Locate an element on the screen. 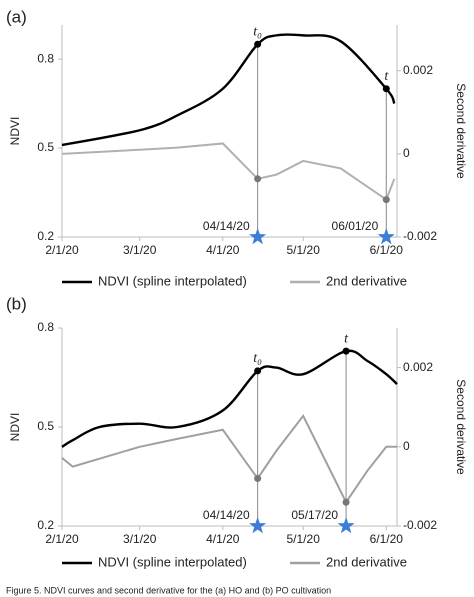 The image size is (474, 597). panel-label: (a) is located at coordinates (16, 16).